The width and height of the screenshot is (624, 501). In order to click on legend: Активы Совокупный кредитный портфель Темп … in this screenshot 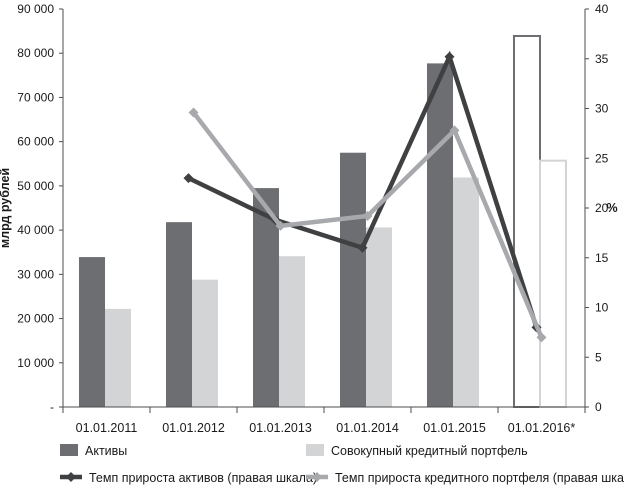, I will do `click(342, 464)`.